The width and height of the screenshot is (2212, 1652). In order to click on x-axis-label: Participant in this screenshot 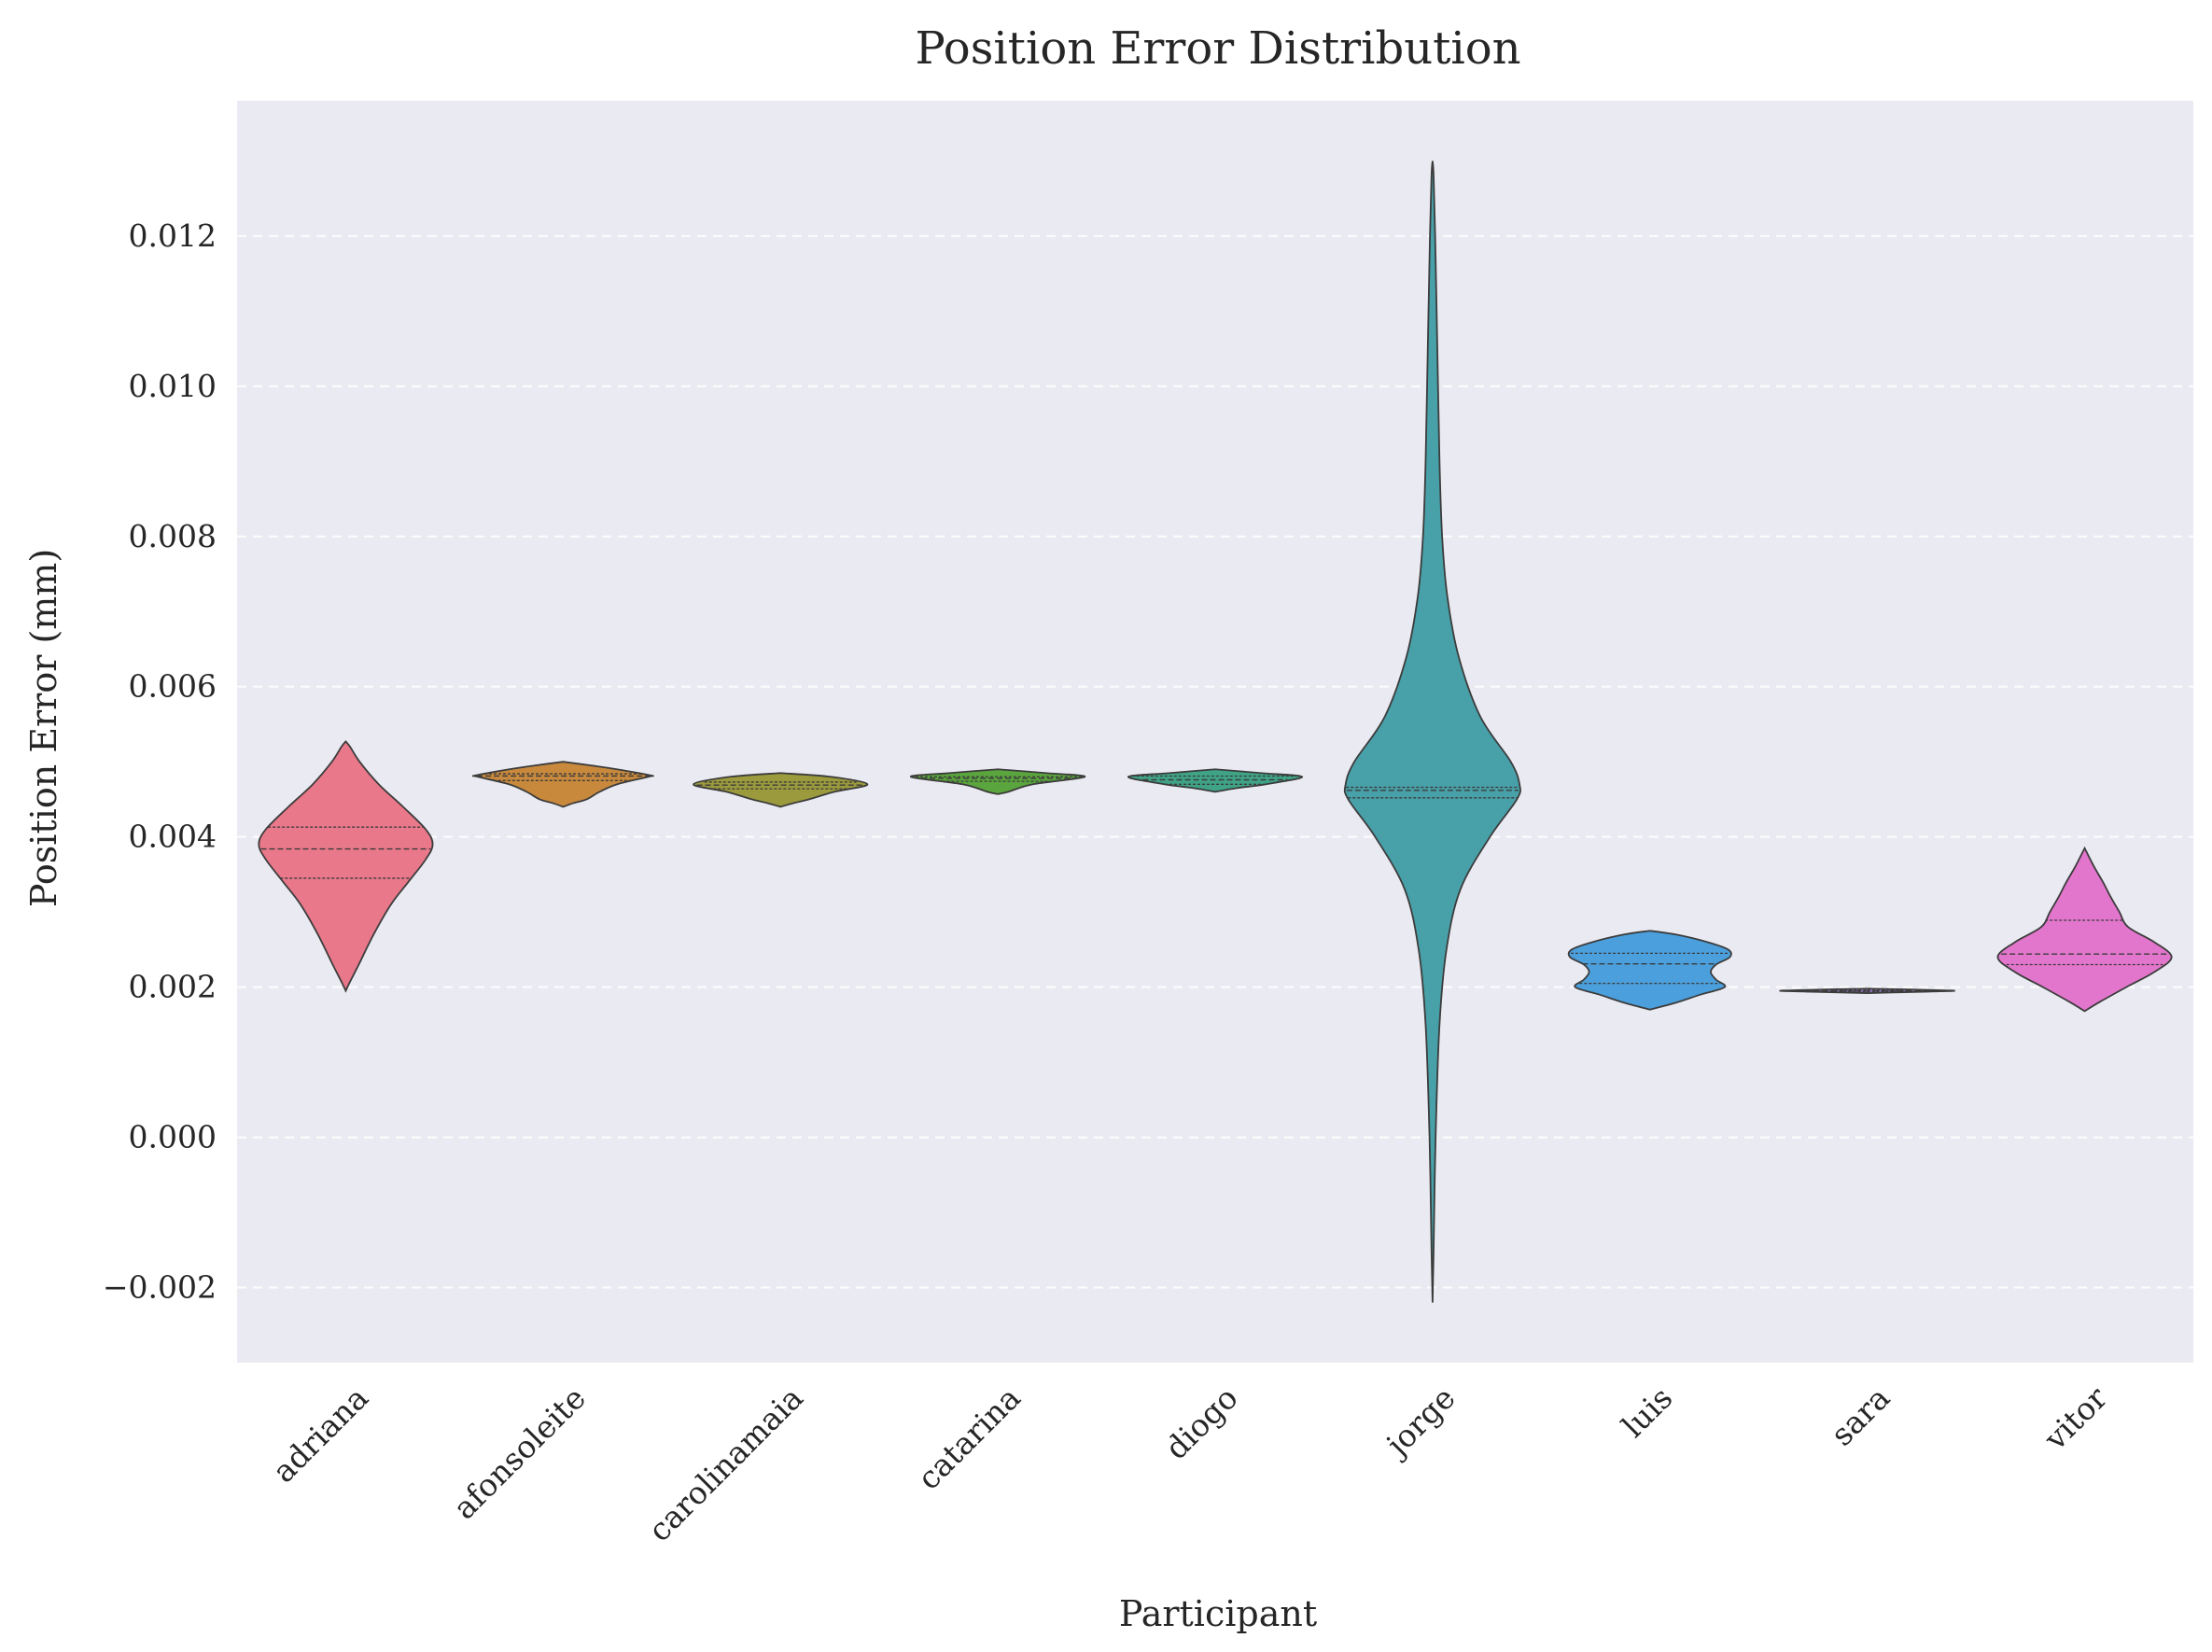, I will do `click(1218, 1613)`.